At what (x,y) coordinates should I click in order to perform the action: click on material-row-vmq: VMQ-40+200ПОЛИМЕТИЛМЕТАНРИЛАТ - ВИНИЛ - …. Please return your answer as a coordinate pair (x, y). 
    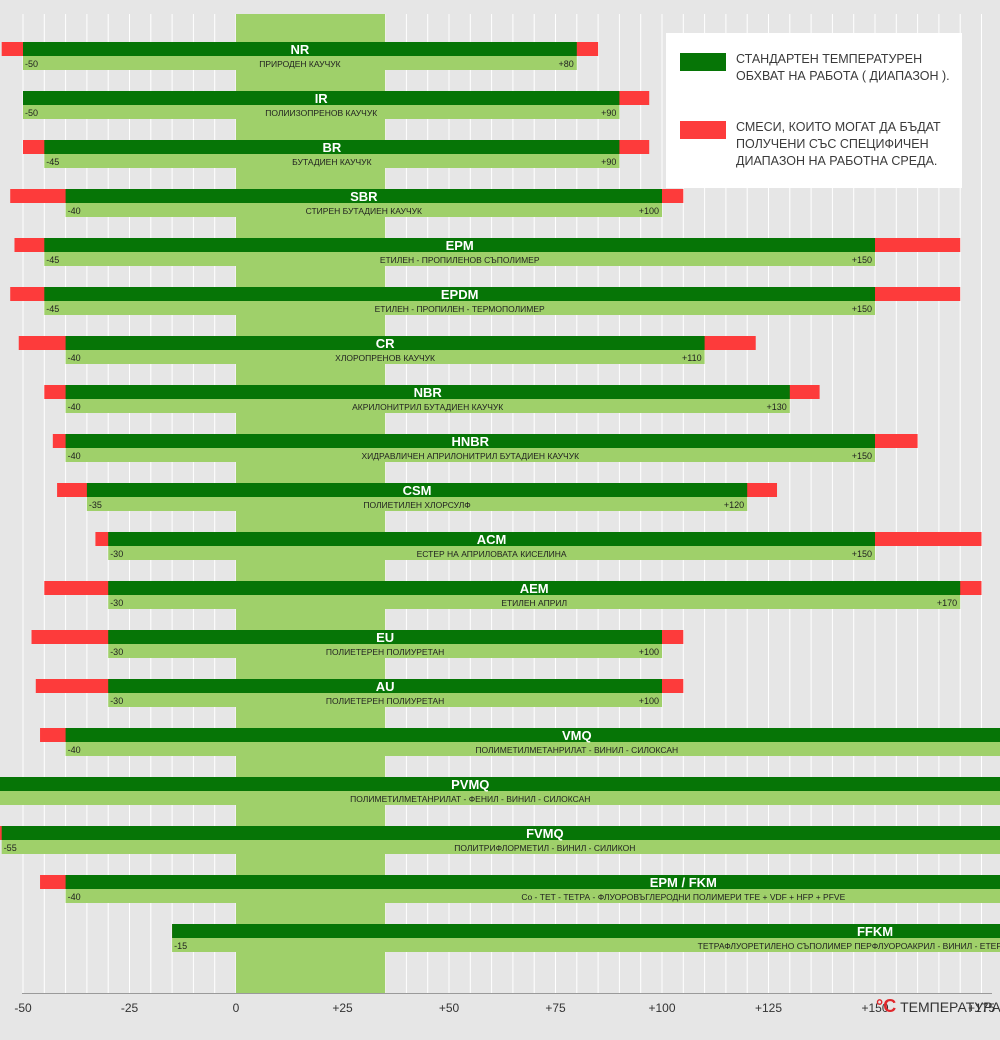
    Looking at the image, I should click on (520, 742).